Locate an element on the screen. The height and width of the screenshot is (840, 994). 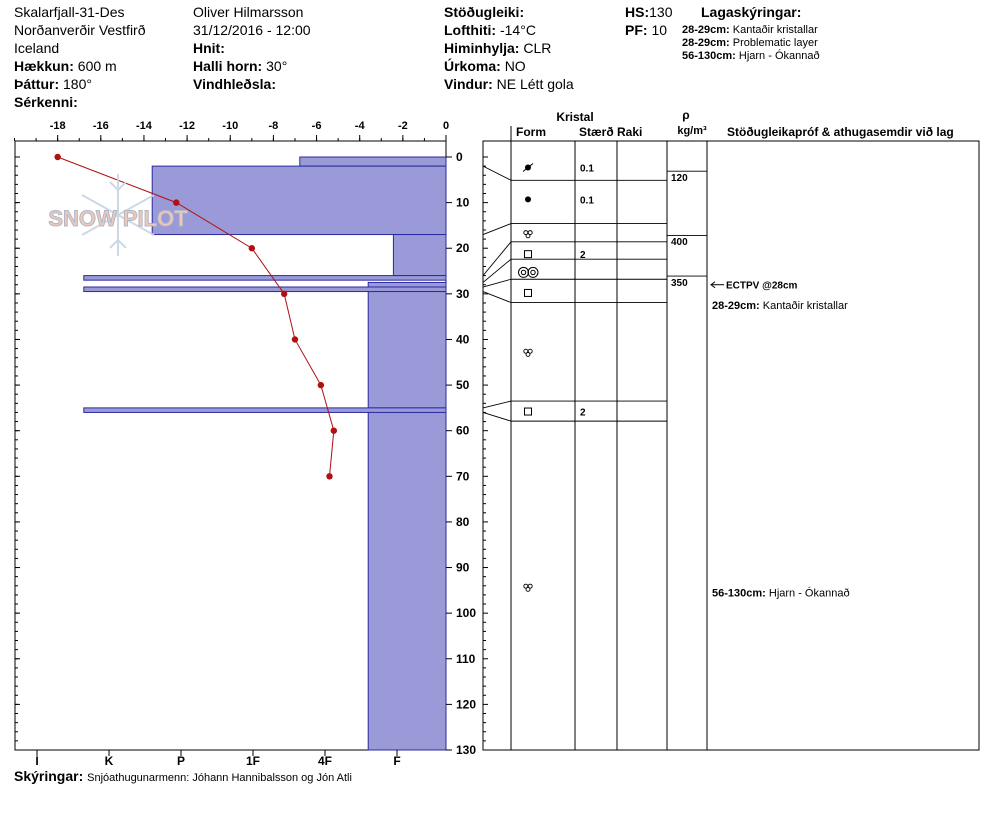
temp-tick-label: 0 is located at coordinates (446, 126).